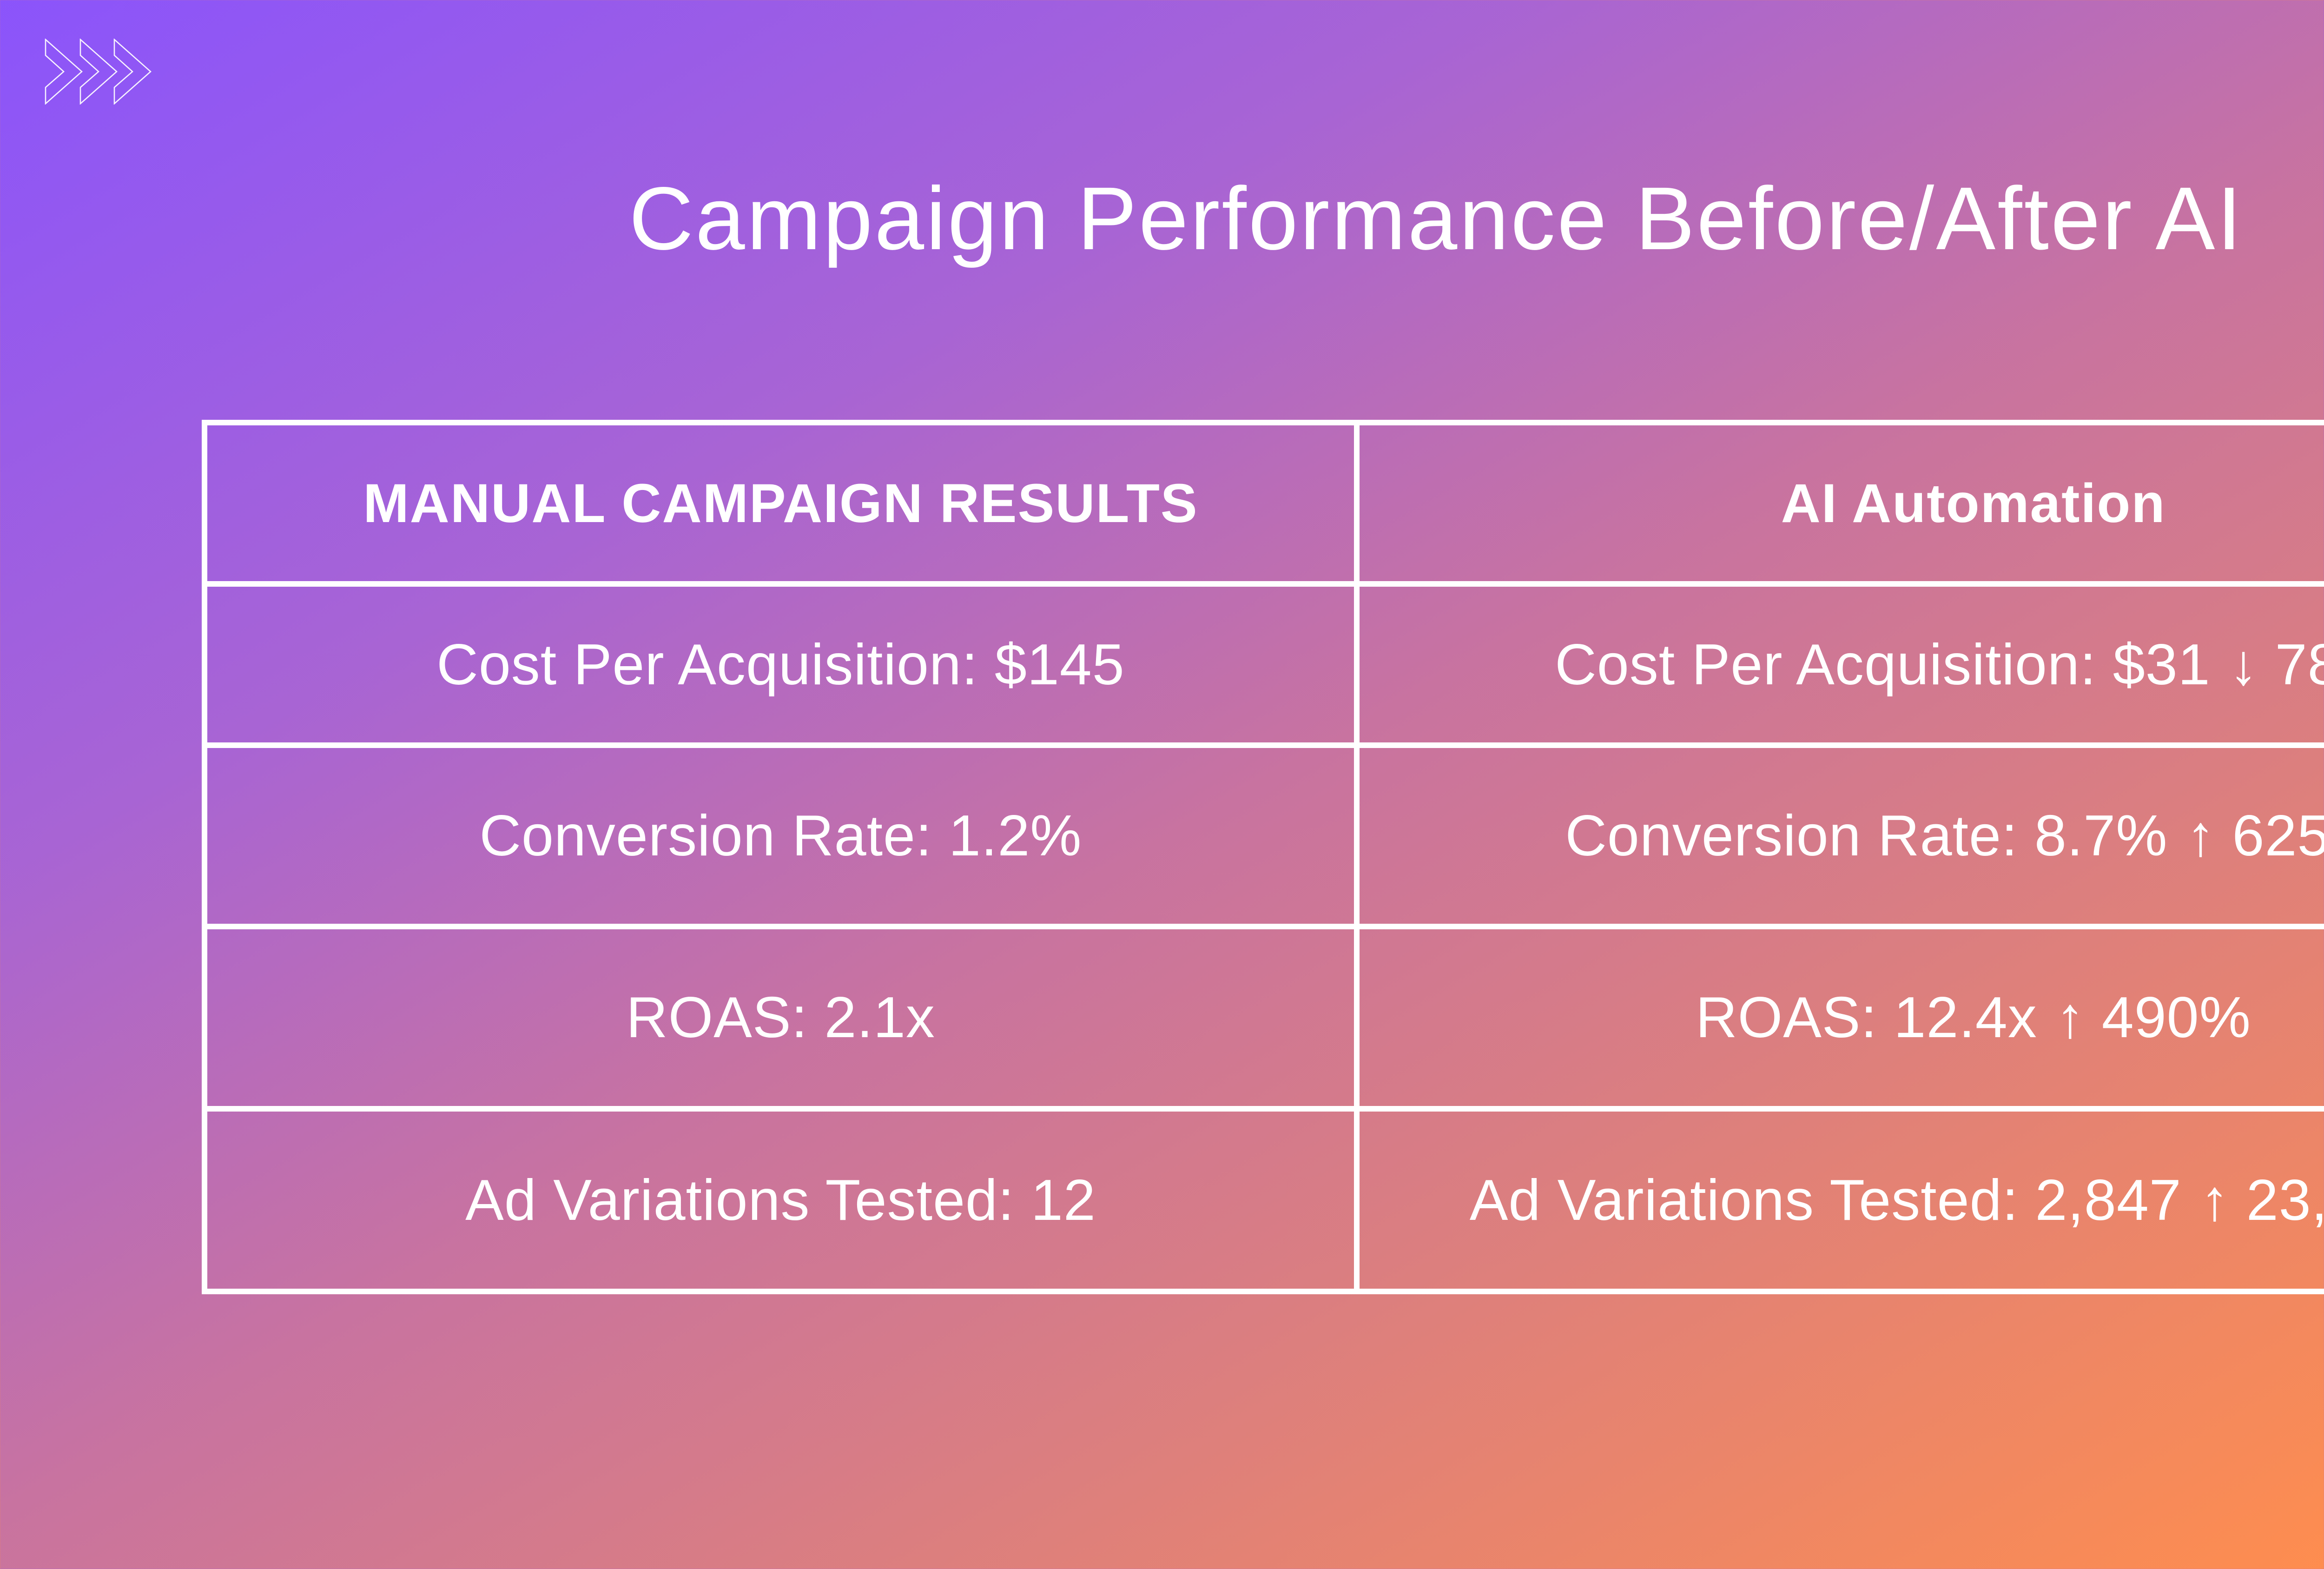  I want to click on ai-cell: ROAS: 12.4x ↑ 490%, so click(1839, 1018).